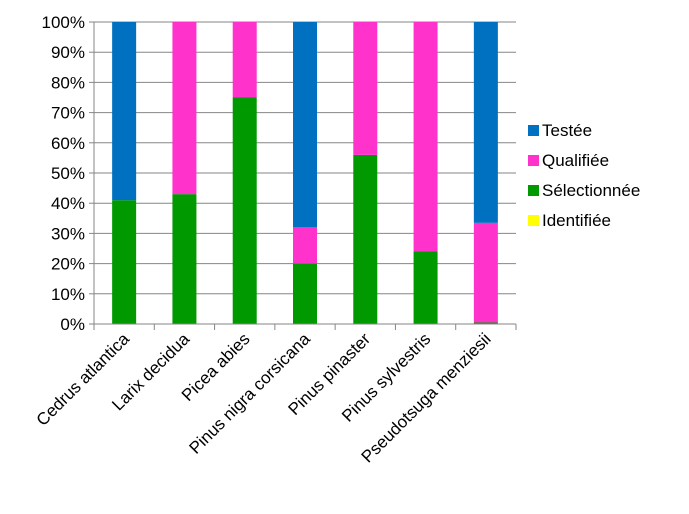 The image size is (689, 514). I want to click on bar-segment-sélectionnée-2, so click(184, 259).